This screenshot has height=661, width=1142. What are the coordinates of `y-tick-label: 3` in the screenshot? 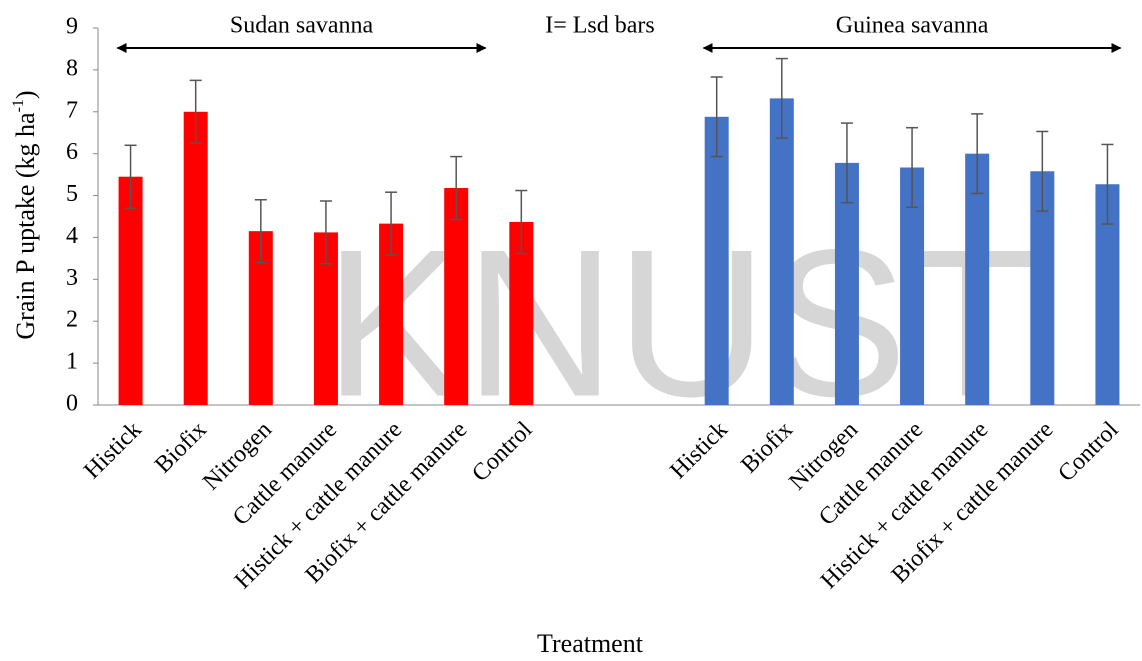 It's located at (72, 278).